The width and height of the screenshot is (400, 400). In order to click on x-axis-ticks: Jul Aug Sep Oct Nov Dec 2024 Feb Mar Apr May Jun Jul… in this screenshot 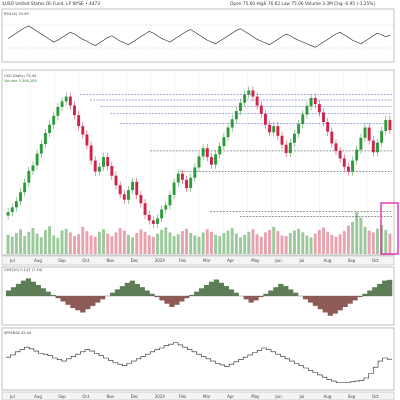, I will do `click(194, 260)`.